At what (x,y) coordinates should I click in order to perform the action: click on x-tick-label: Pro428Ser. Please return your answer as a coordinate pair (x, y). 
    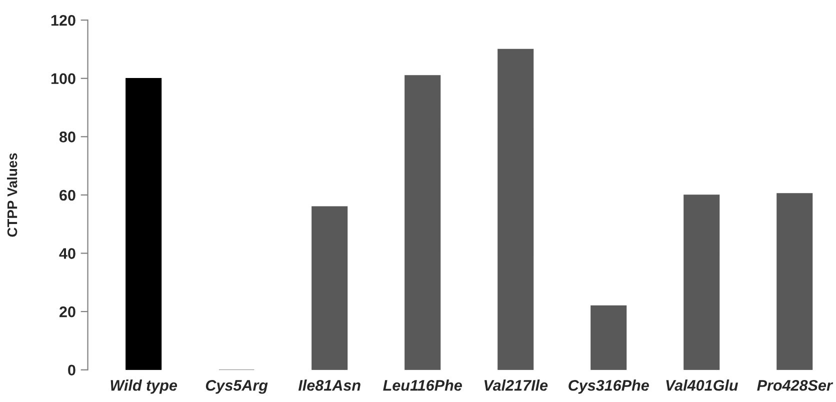
    Looking at the image, I should click on (795, 385).